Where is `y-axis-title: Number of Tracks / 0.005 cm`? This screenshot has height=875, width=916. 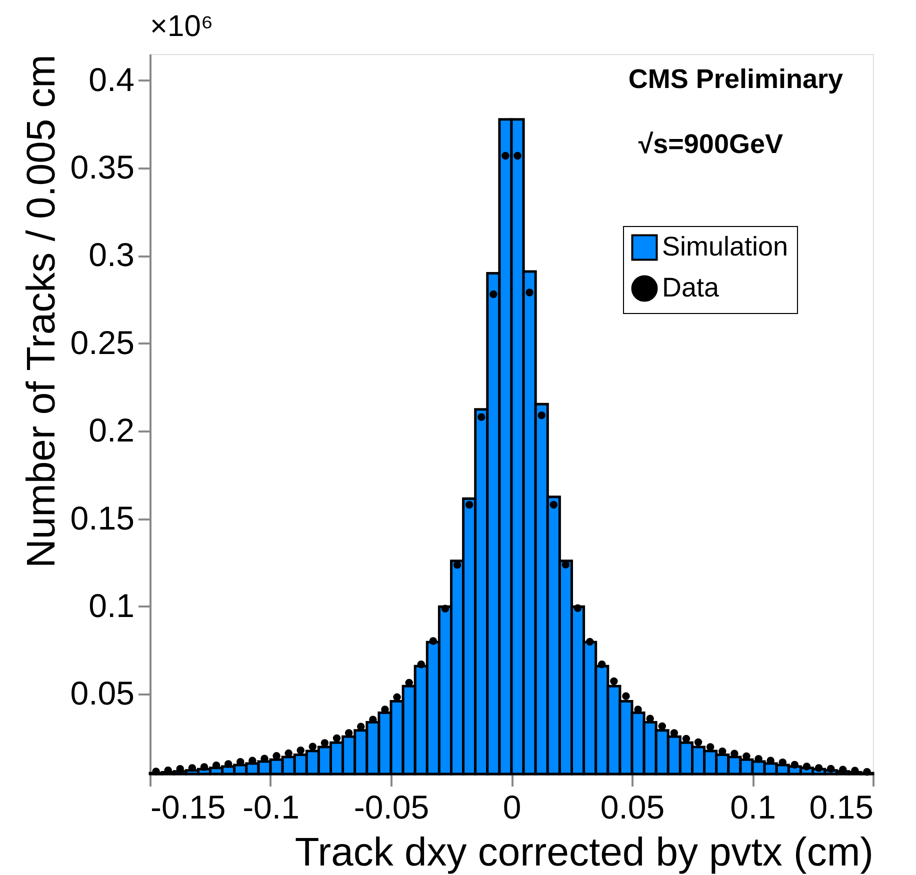
y-axis-title: Number of Tracks / 0.005 cm is located at coordinates (41, 311).